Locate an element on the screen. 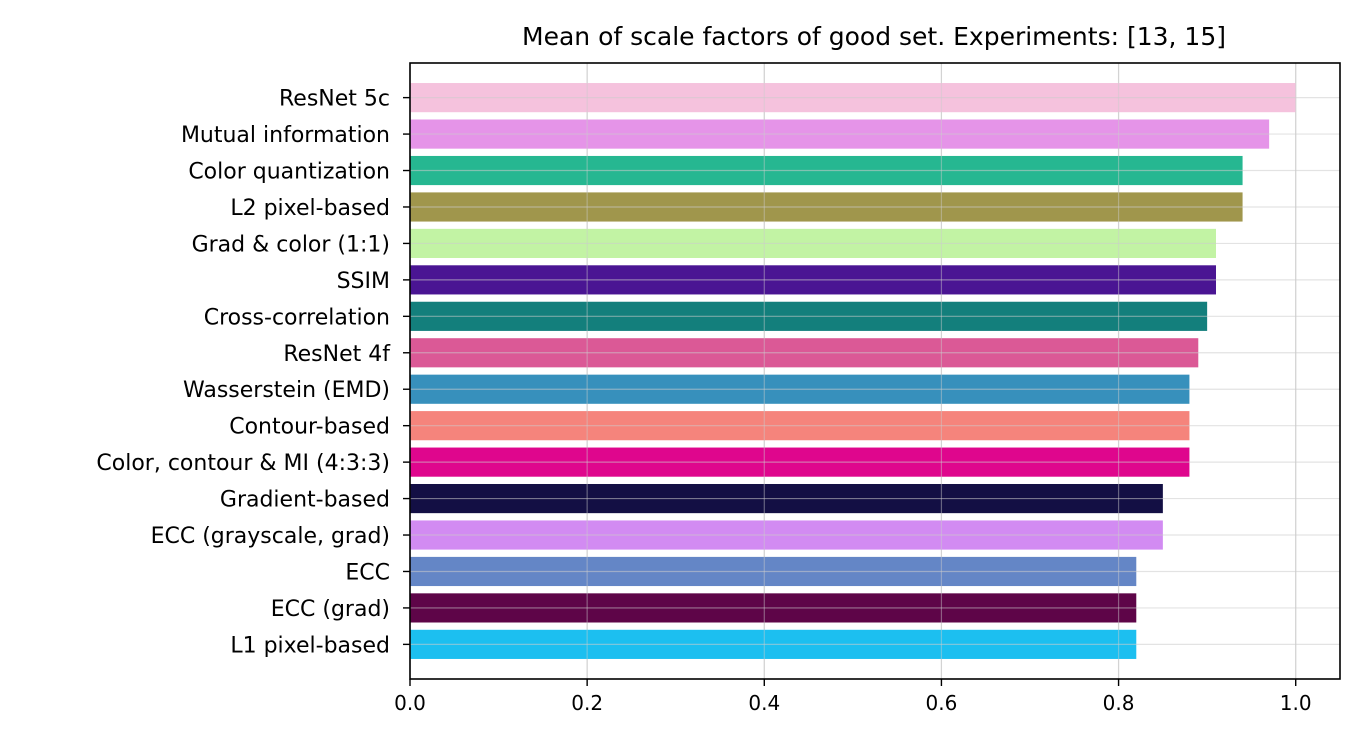  y-tick-label: Mutual information is located at coordinates (285, 135).